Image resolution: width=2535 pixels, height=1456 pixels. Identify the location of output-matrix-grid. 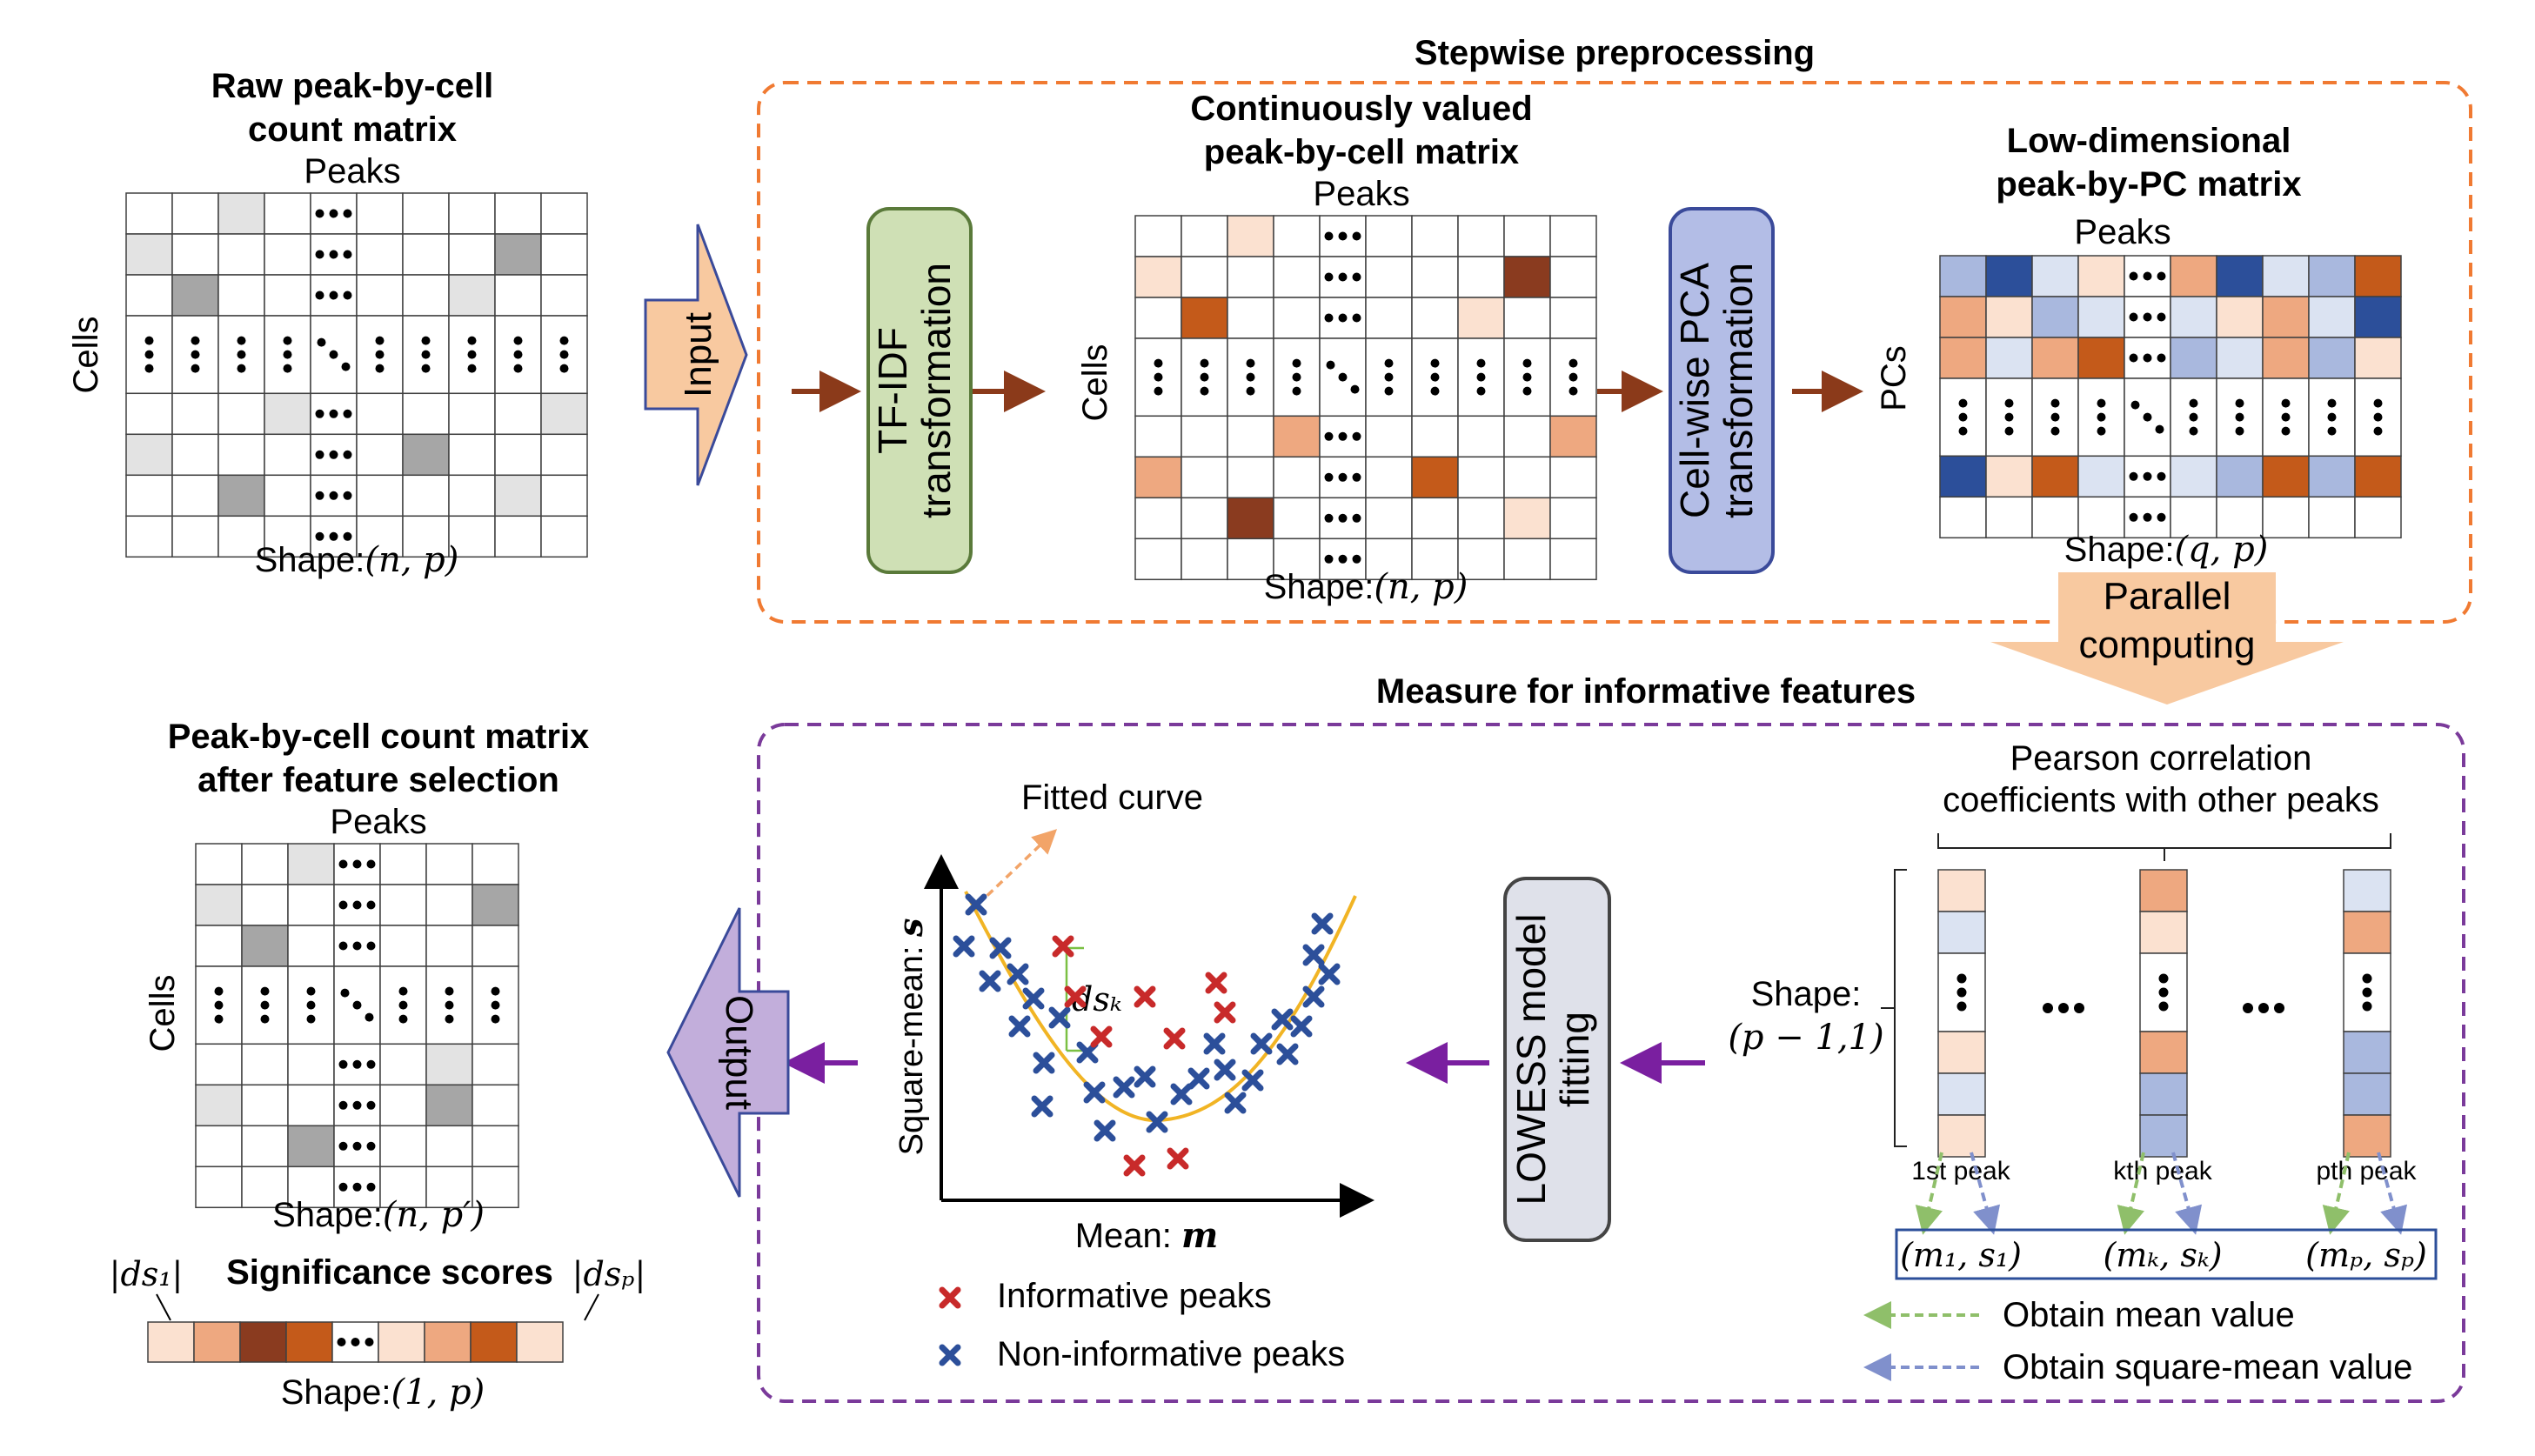
(357, 1026).